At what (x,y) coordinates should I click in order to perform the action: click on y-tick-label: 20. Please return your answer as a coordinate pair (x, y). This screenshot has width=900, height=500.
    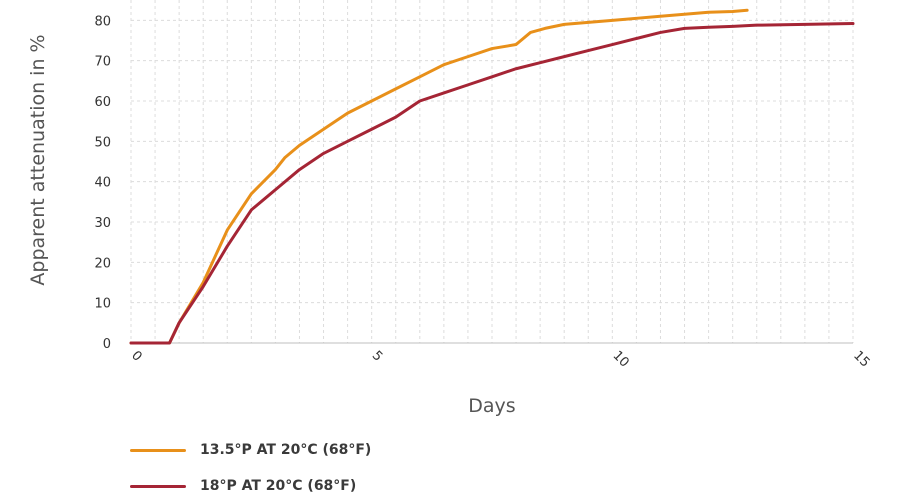
    Looking at the image, I should click on (102, 263).